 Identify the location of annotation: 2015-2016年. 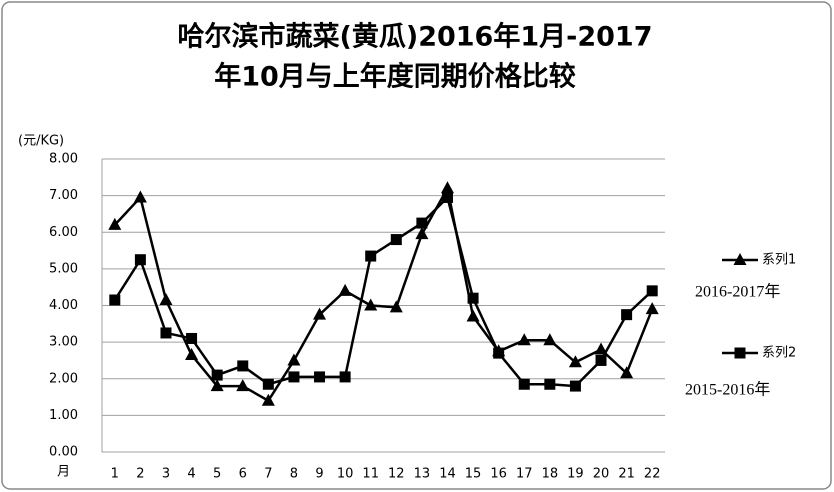
(727, 390).